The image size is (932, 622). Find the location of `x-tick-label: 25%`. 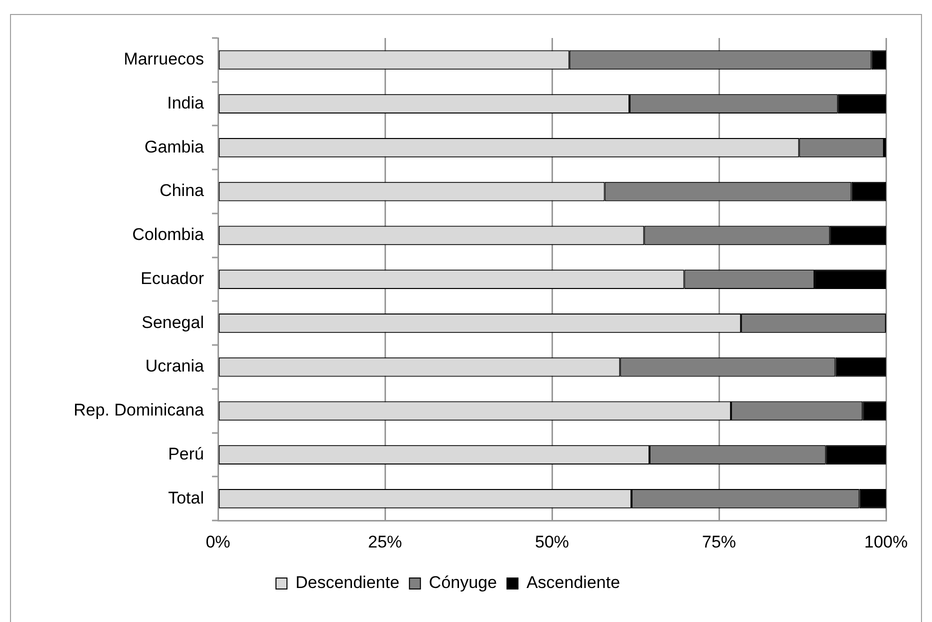

x-tick-label: 25% is located at coordinates (385, 542).